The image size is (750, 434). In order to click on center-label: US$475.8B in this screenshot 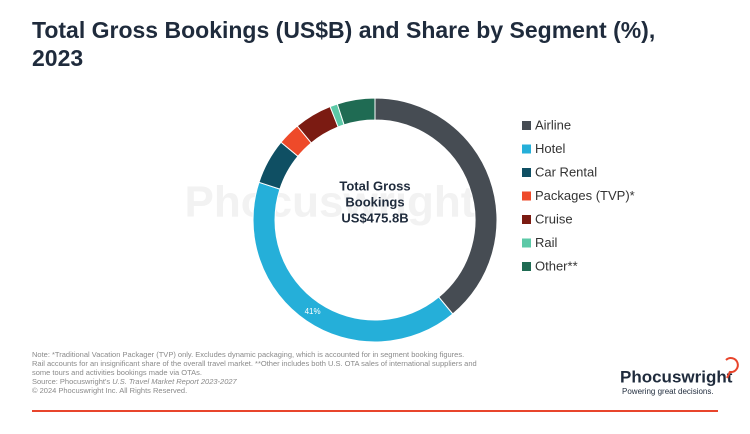, I will do `click(374, 217)`.